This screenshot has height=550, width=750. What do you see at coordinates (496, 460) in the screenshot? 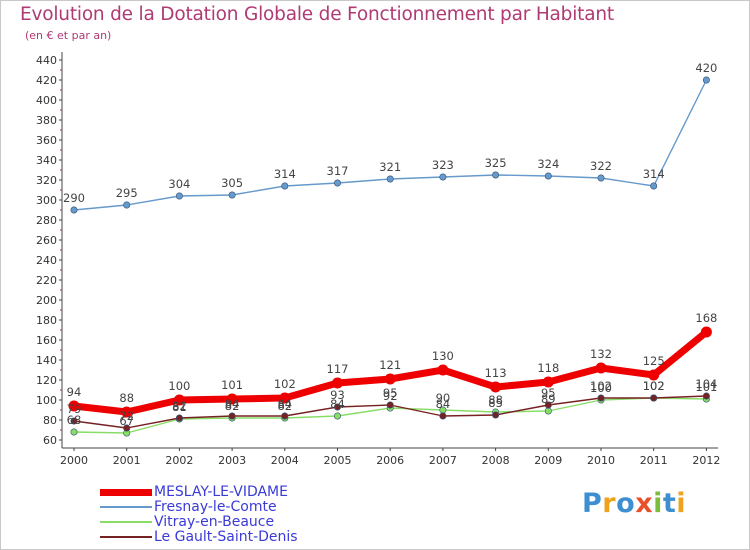
I see `x-tick-label: 2008` at bounding box center [496, 460].